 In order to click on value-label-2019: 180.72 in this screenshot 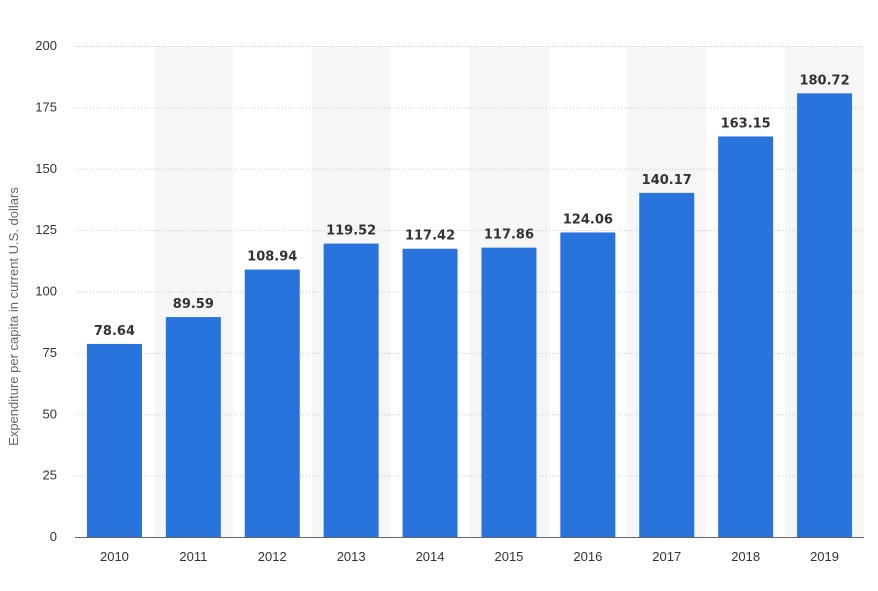, I will do `click(824, 80)`.